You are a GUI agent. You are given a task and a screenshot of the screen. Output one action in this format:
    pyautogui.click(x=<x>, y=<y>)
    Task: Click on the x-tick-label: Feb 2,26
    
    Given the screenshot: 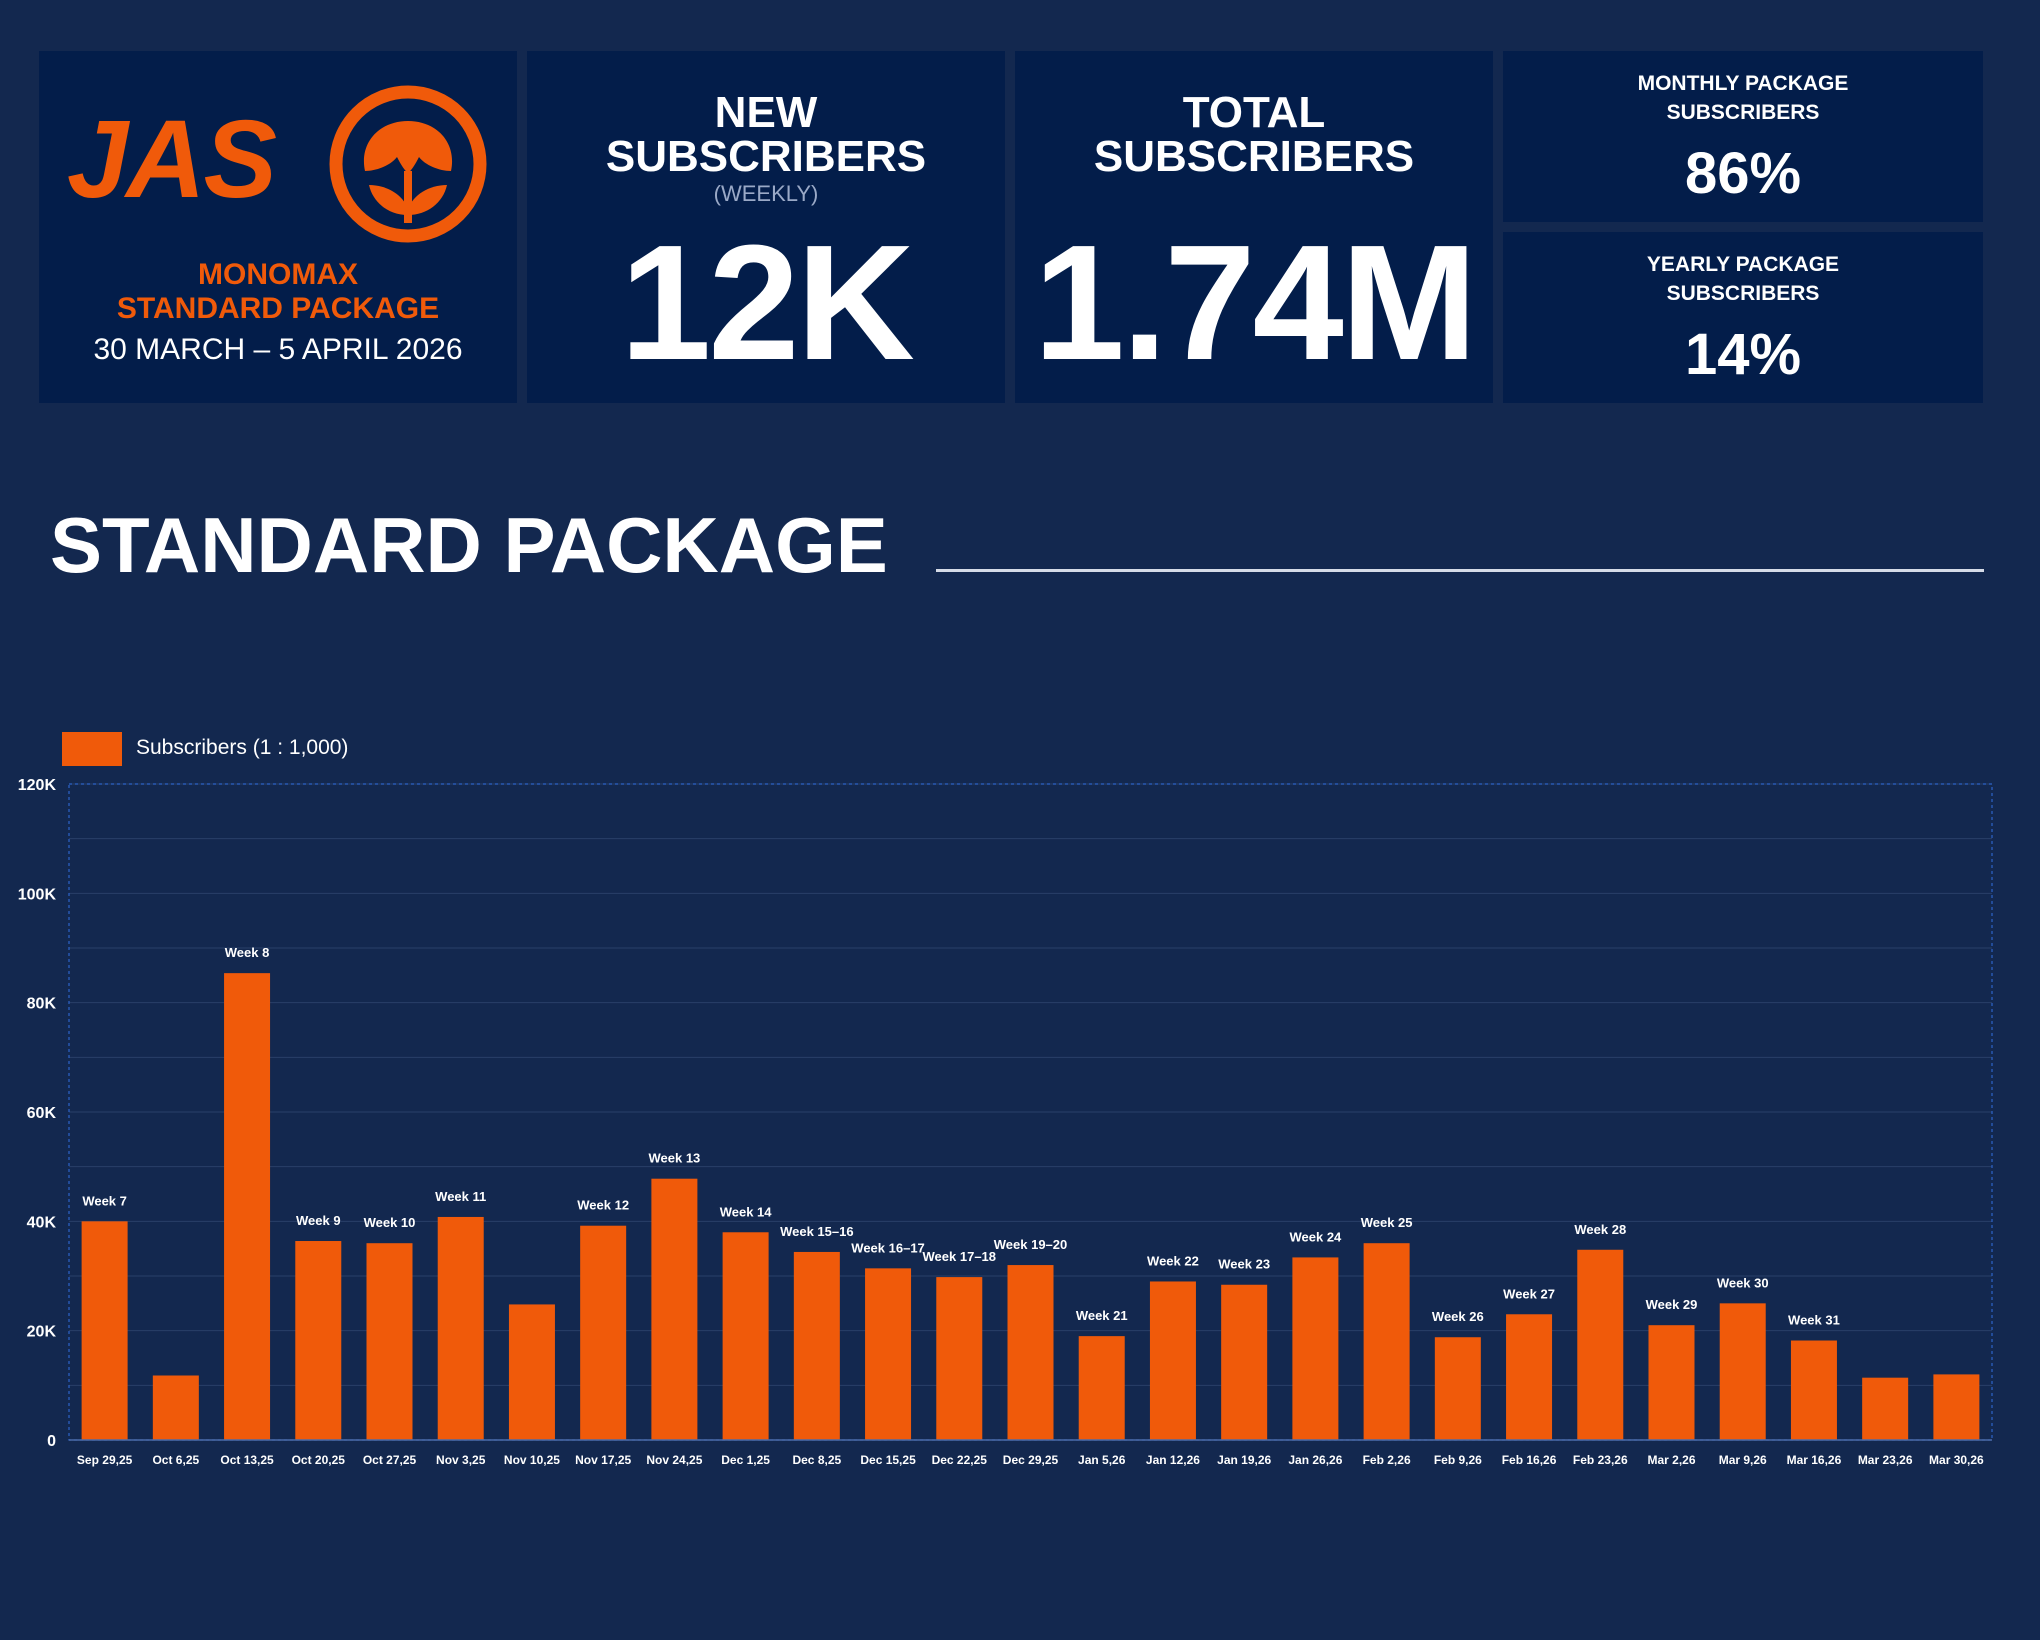 What is the action you would take?
    pyautogui.click(x=1387, y=1460)
    